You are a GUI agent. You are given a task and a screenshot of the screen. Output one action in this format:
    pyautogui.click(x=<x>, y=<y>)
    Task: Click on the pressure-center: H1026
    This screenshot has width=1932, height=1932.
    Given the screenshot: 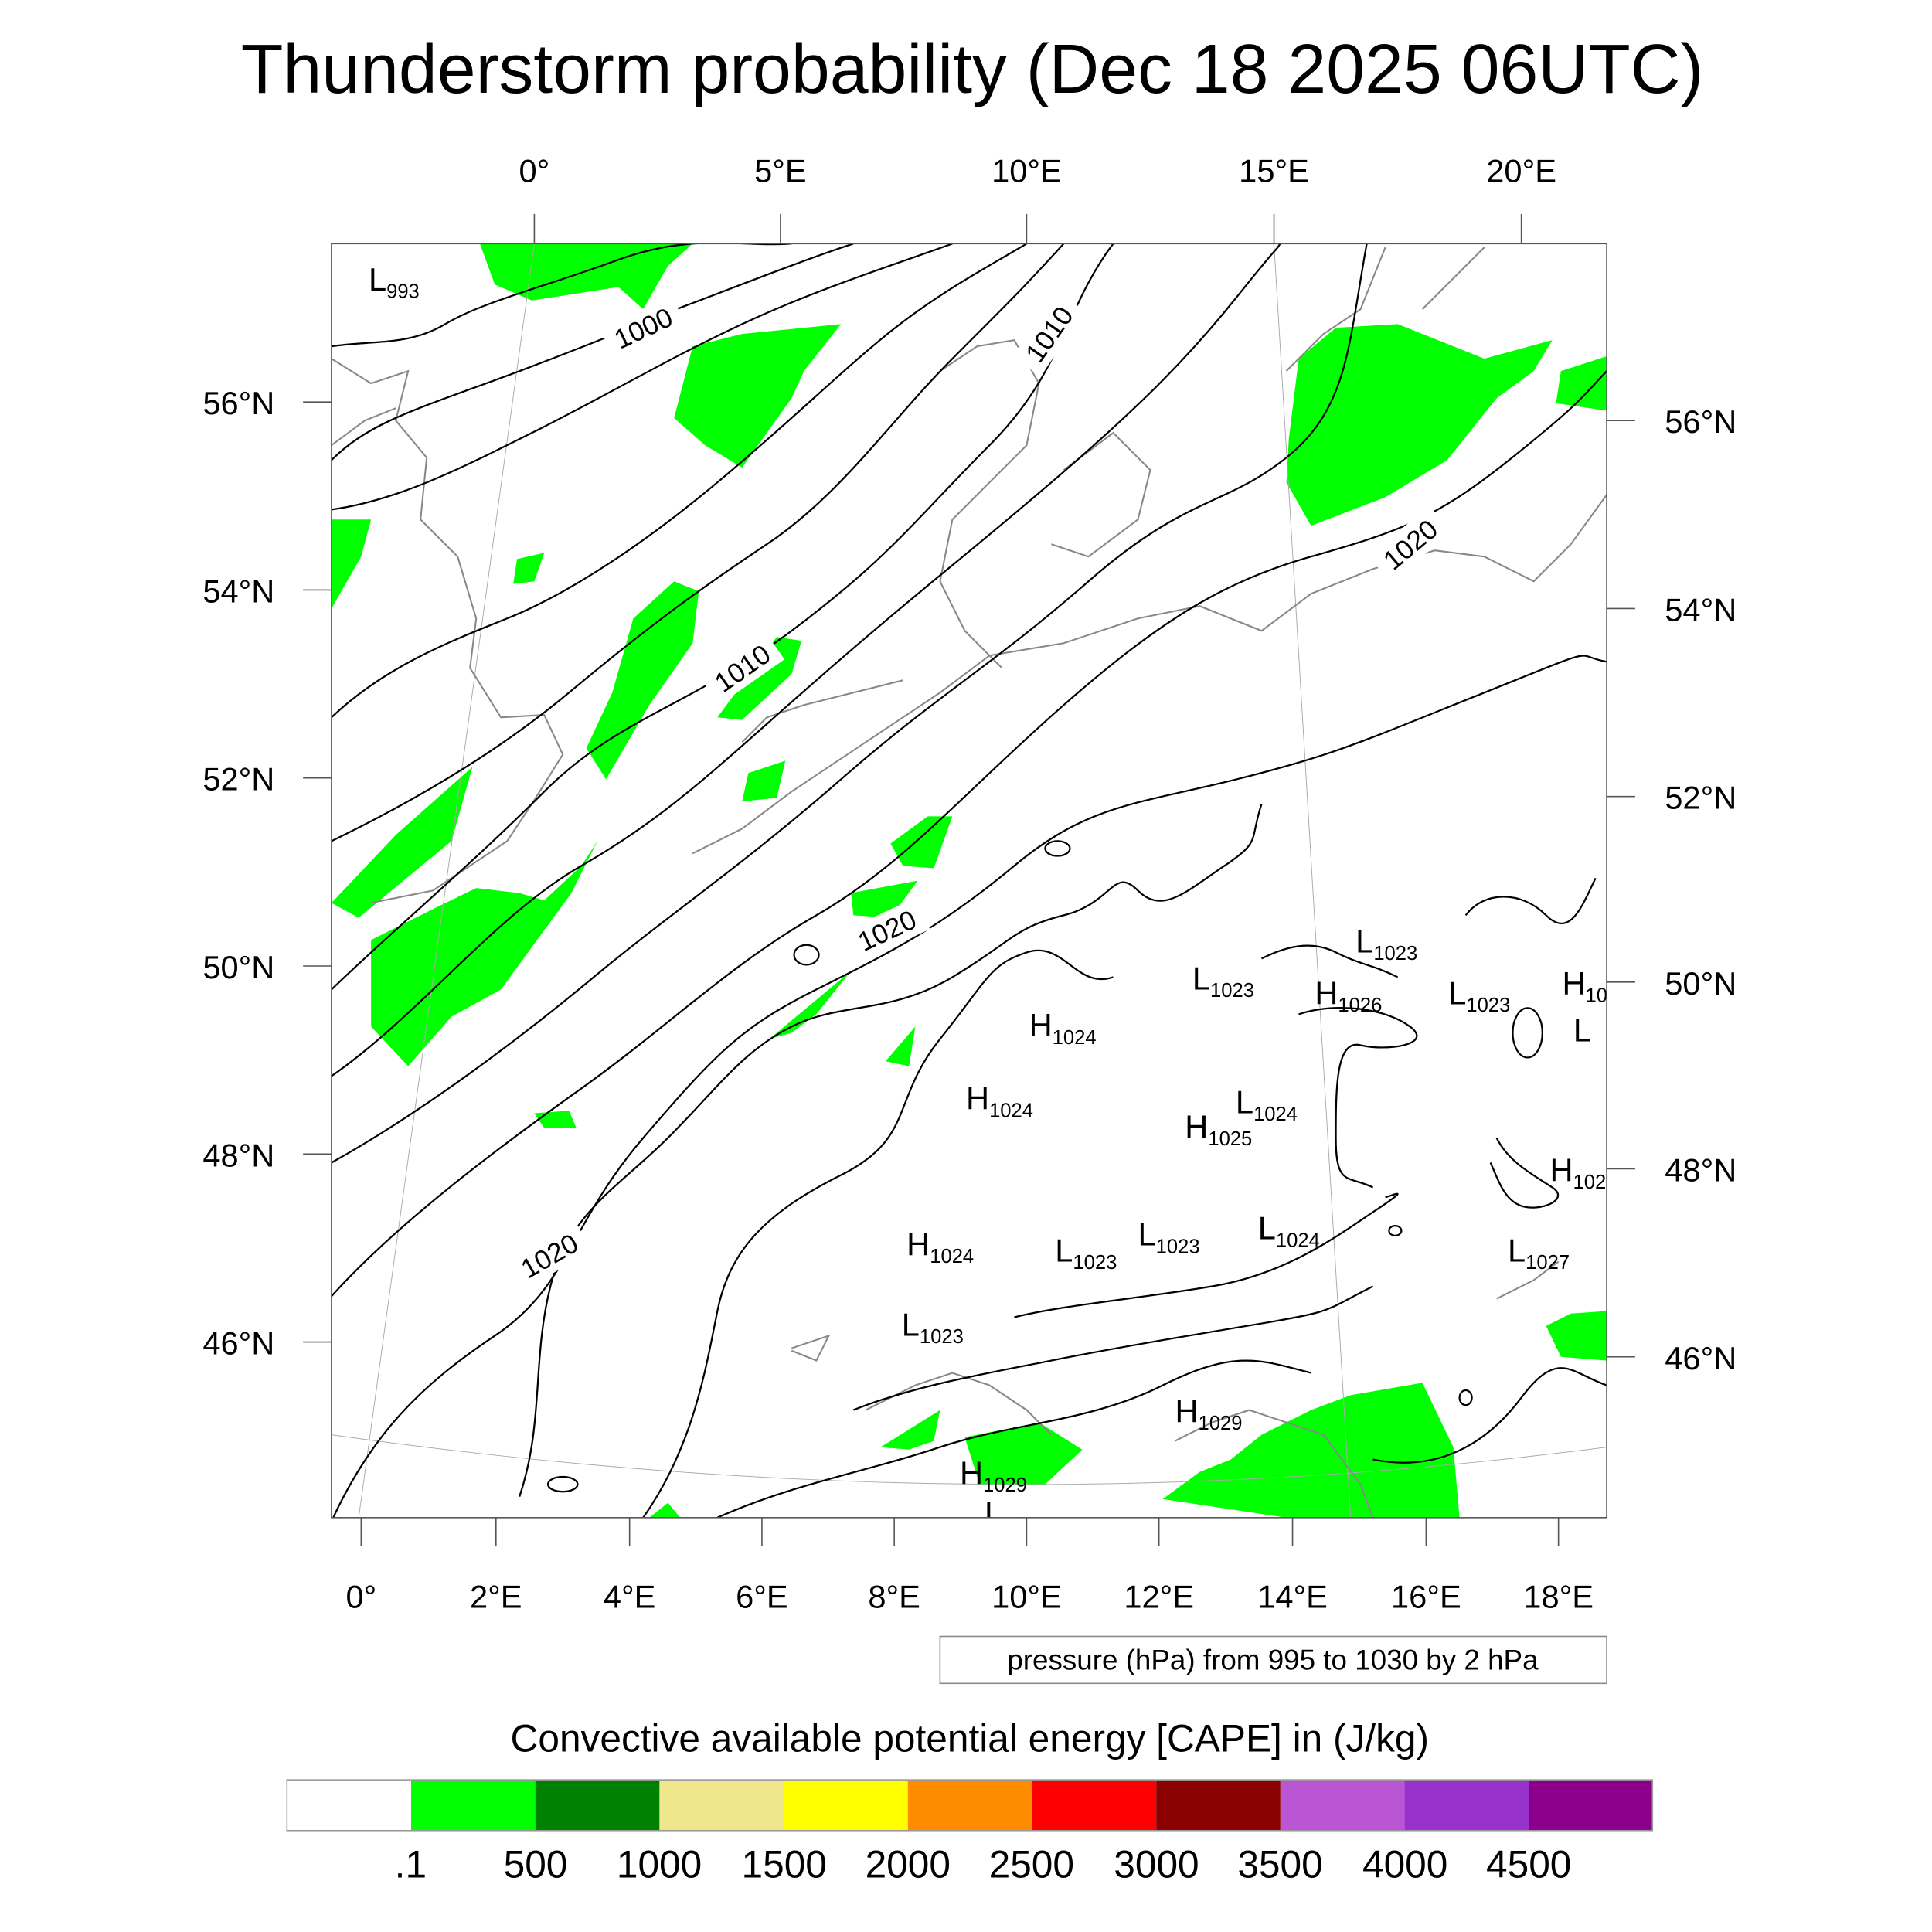 What is the action you would take?
    pyautogui.click(x=1348, y=996)
    